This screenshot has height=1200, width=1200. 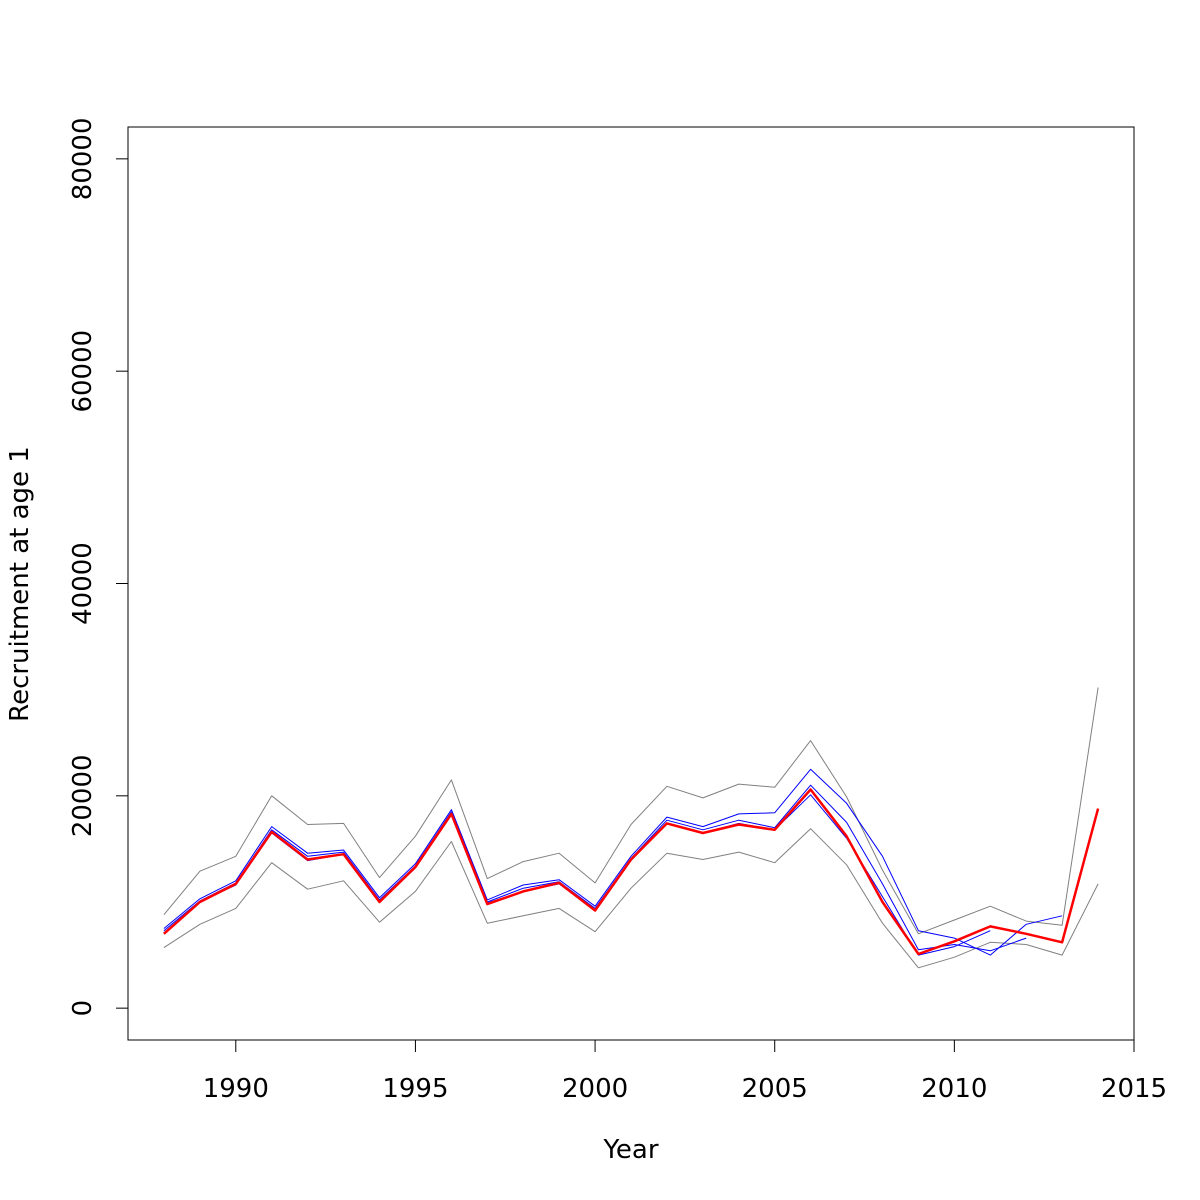 I want to click on y-axis: 0 20000 40000 60000 80000, so click(x=98, y=567).